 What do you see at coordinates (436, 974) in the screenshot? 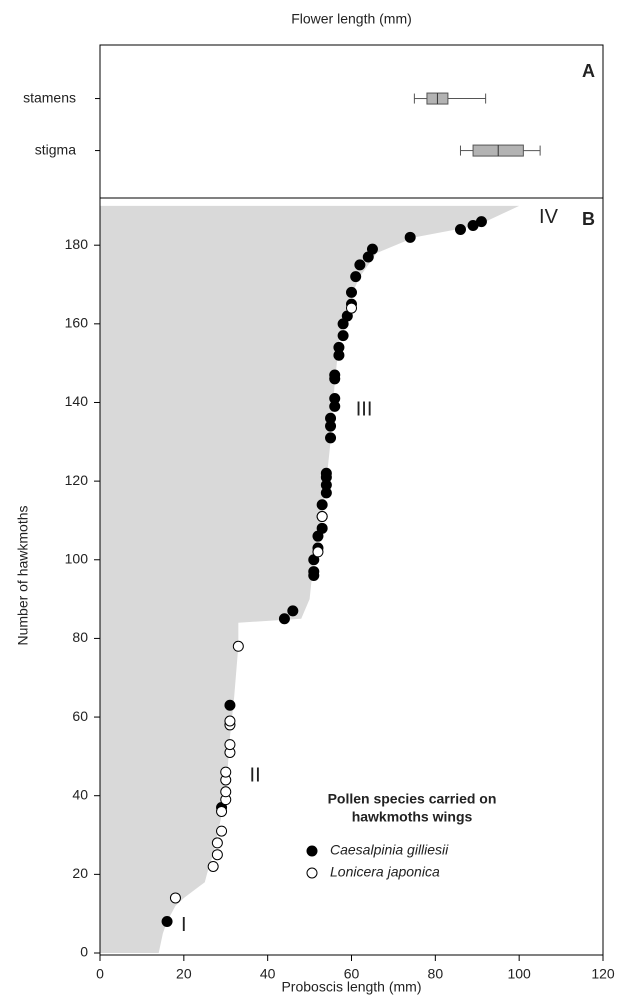
I see `x-tick-label: 80` at bounding box center [436, 974].